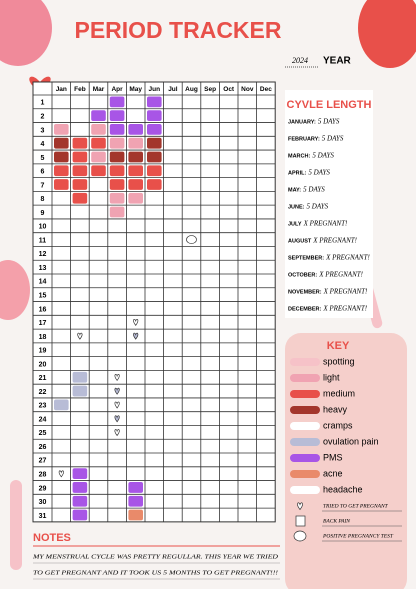 Image resolution: width=416 pixels, height=589 pixels. I want to click on day-label: 8, so click(43, 199).